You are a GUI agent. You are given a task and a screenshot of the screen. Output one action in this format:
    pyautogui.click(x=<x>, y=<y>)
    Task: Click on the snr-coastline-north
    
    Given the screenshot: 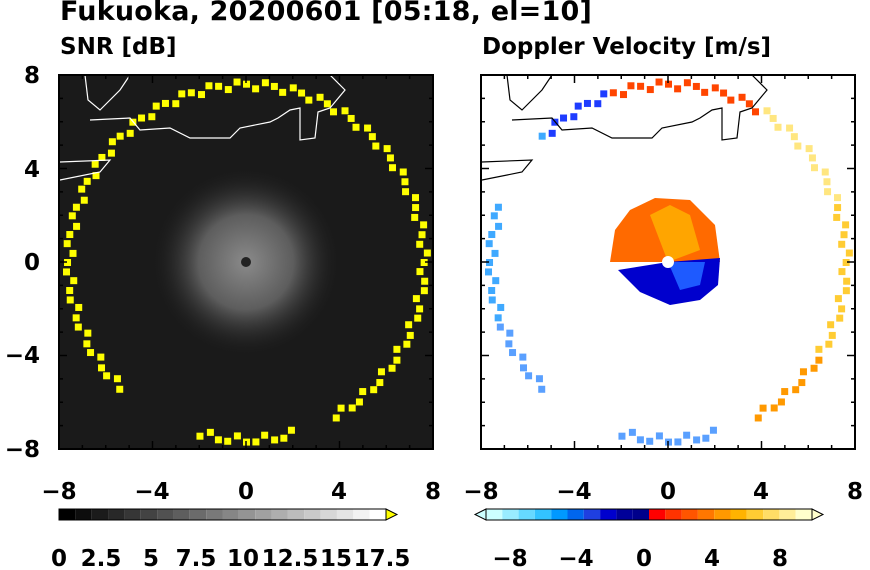 What is the action you would take?
    pyautogui.click(x=217, y=108)
    